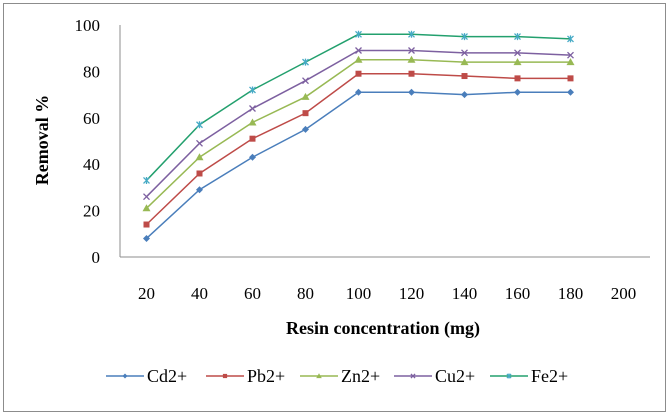 The height and width of the screenshot is (417, 671). I want to click on legend-label: Fe2+, so click(549, 376).